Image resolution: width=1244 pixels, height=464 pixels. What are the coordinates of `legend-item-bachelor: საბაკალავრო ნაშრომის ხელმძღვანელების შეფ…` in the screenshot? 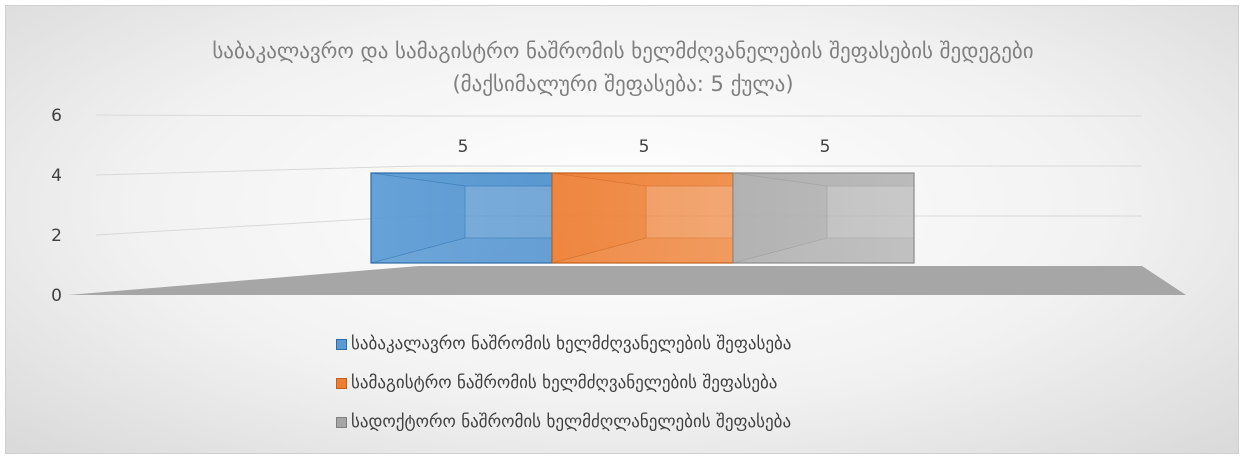 It's located at (563, 344).